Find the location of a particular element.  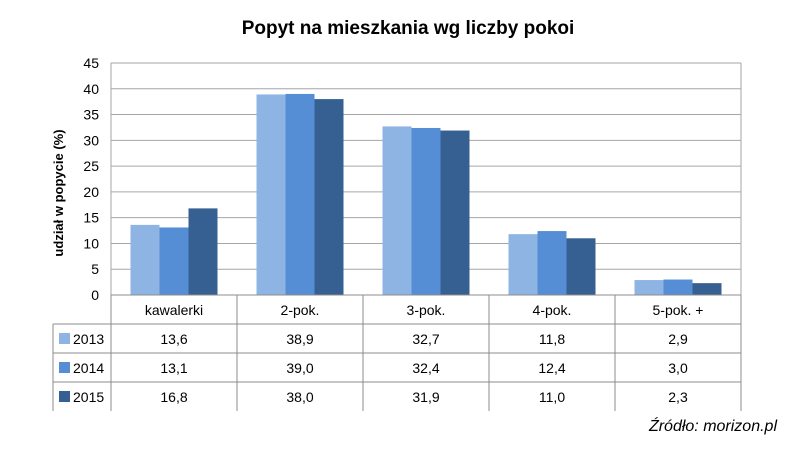

y-axis-ticks: 0 5 10 15 20 25 30 35 40 45 is located at coordinates (91, 179).